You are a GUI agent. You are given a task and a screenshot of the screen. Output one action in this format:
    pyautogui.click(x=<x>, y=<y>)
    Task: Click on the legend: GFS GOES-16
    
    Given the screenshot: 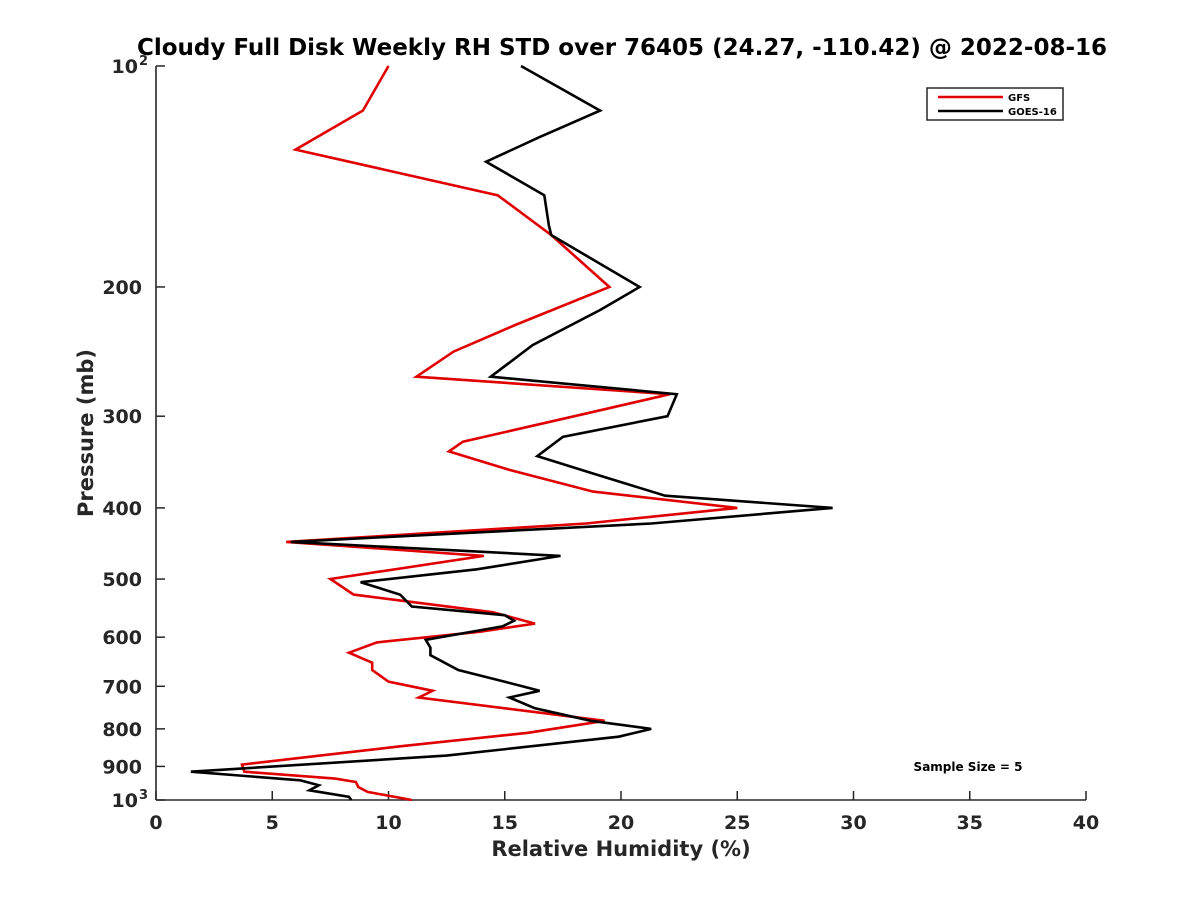 What is the action you would take?
    pyautogui.click(x=995, y=104)
    